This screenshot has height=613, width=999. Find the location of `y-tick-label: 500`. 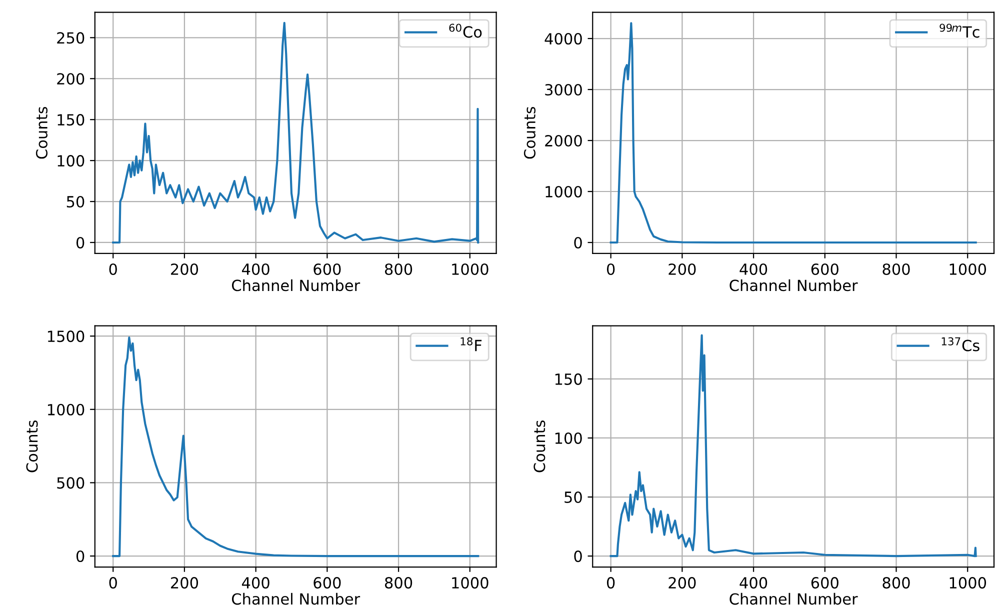

y-tick-label: 500 is located at coordinates (70, 483).